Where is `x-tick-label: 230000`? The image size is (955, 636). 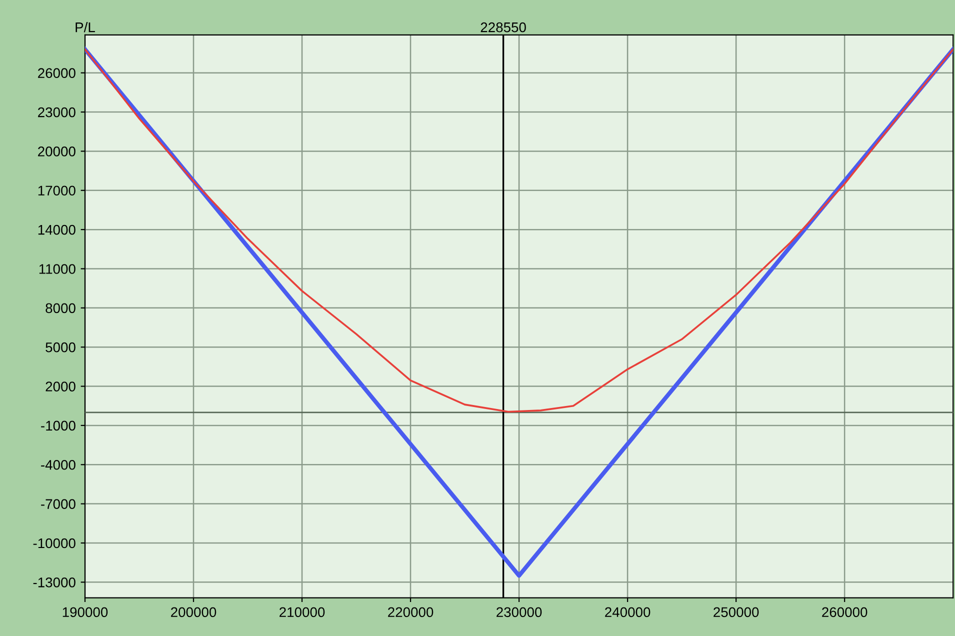
x-tick-label: 230000 is located at coordinates (519, 612).